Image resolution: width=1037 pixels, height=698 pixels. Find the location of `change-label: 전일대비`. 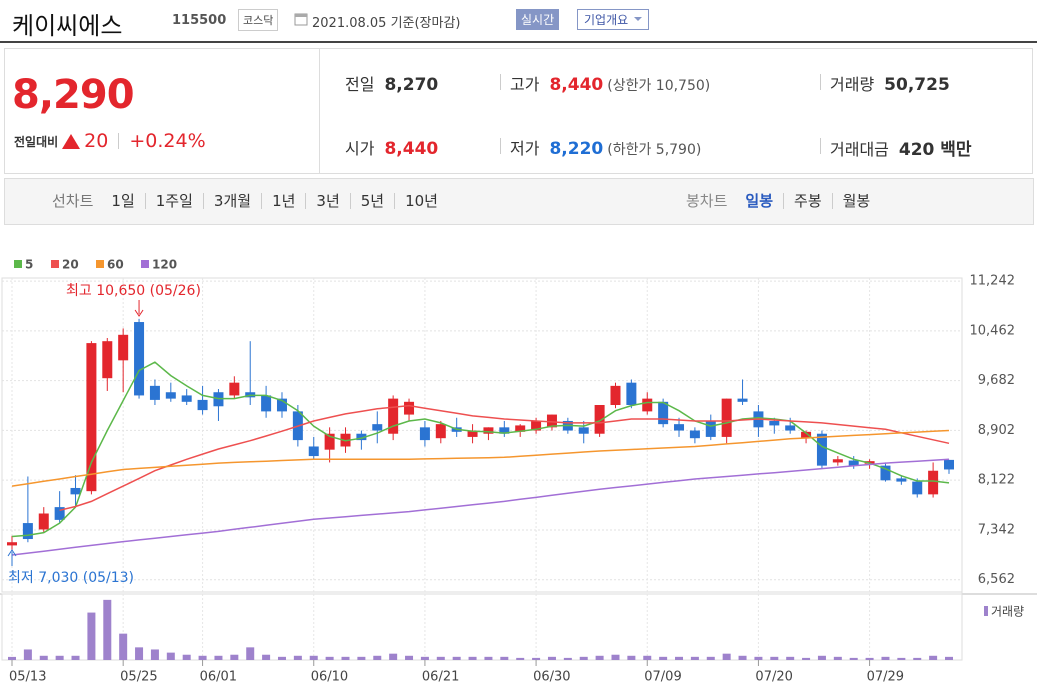

change-label: 전일대비 is located at coordinates (36, 141).